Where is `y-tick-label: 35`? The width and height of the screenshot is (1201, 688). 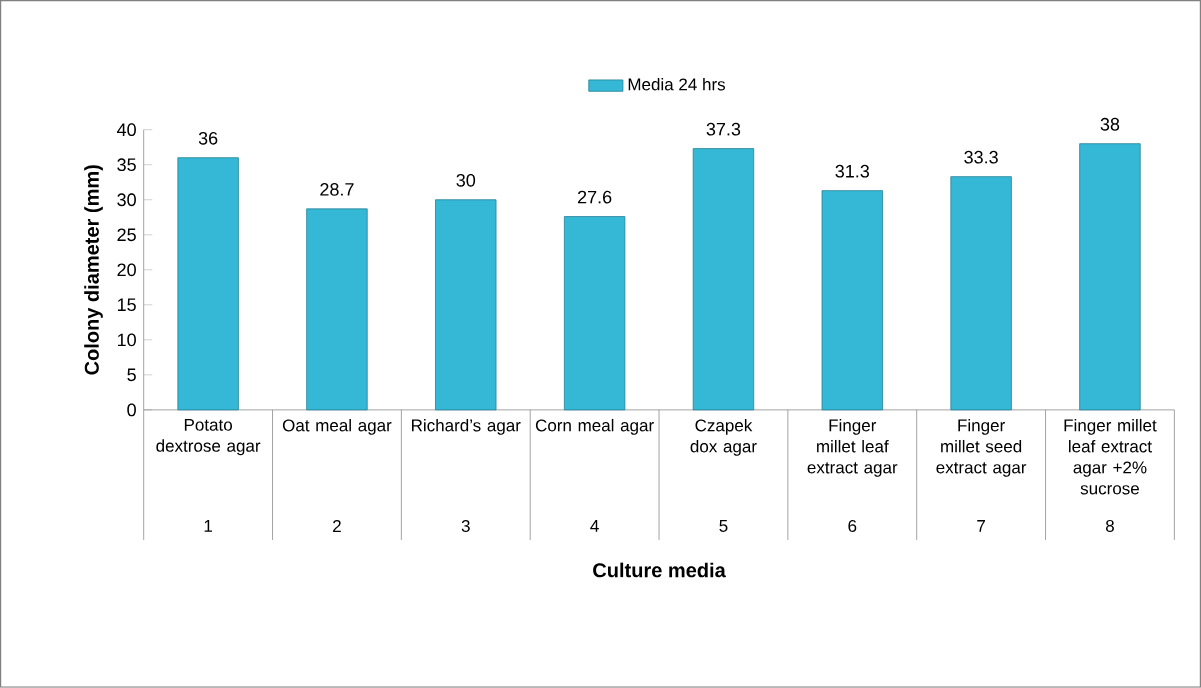
y-tick-label: 35 is located at coordinates (126, 165).